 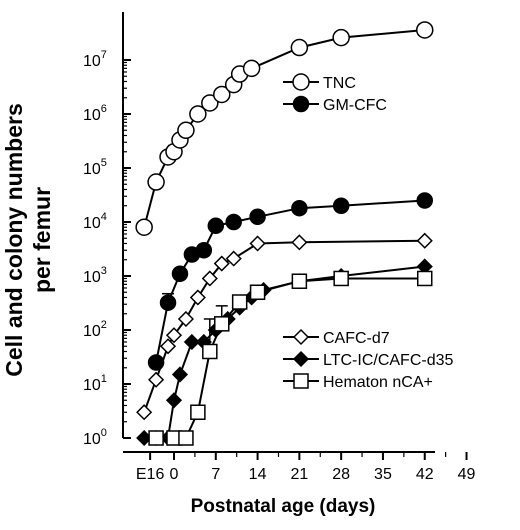 What do you see at coordinates (42, 240) in the screenshot?
I see `y-axis-title-line2: per femur` at bounding box center [42, 240].